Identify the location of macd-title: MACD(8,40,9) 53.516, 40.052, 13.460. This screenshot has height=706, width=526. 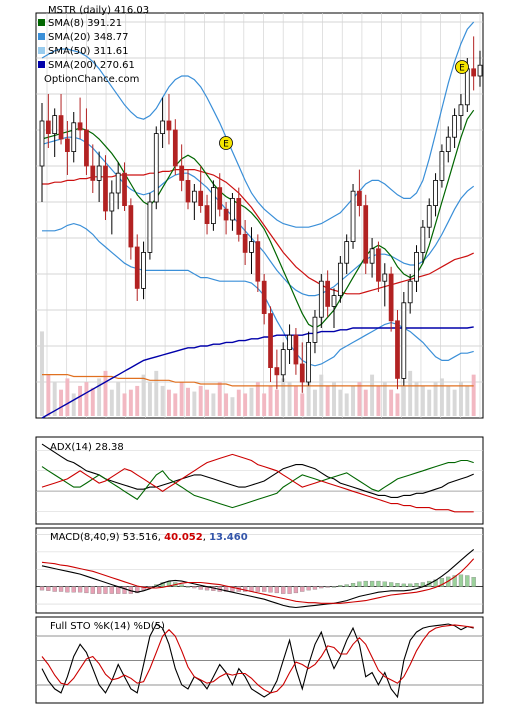
(149, 537).